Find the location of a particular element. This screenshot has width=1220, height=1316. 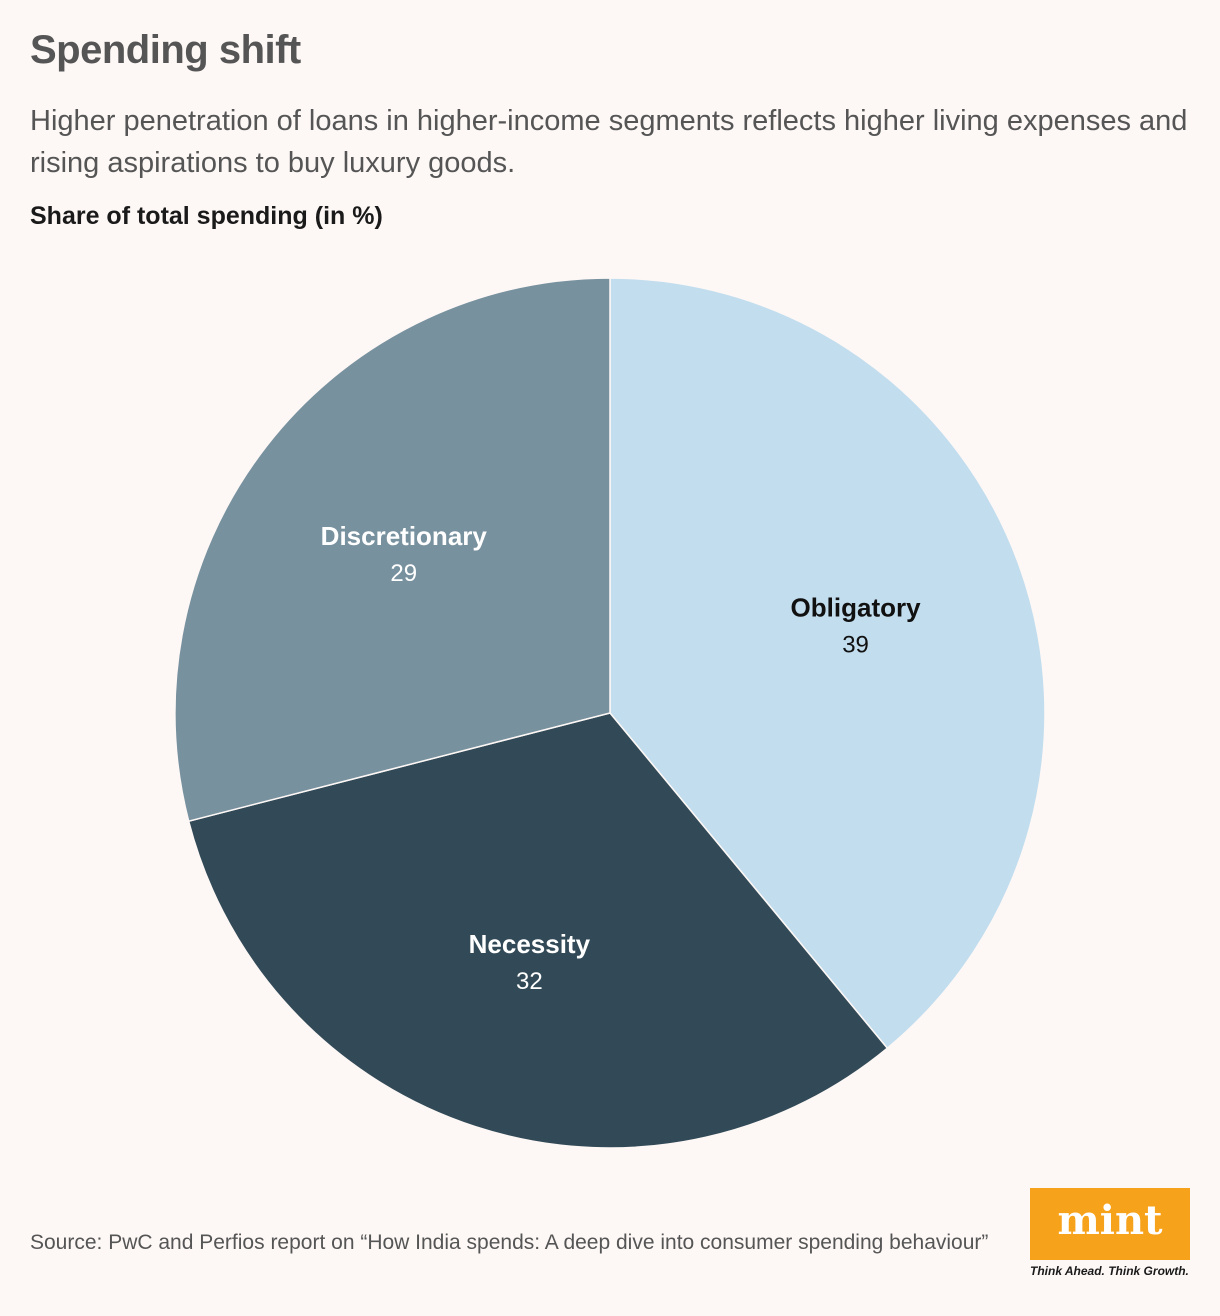

chart-measure-label: Share of total spending (in %) is located at coordinates (206, 216).